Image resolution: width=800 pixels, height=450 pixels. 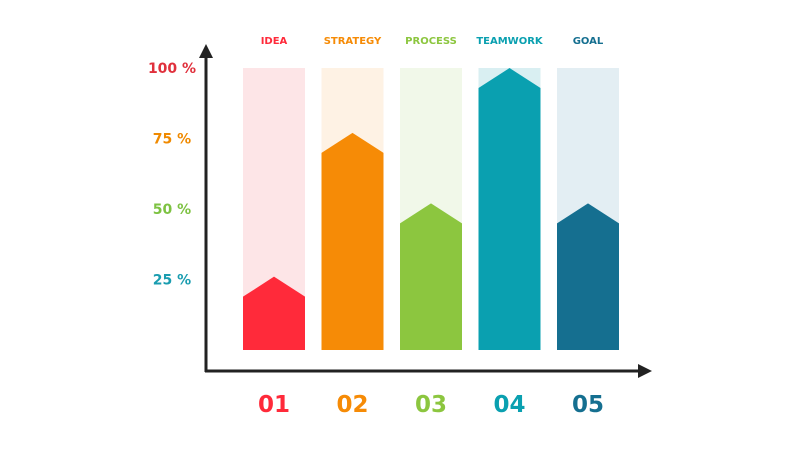 What do you see at coordinates (206, 51) in the screenshot?
I see `y-axis-arrow-icon` at bounding box center [206, 51].